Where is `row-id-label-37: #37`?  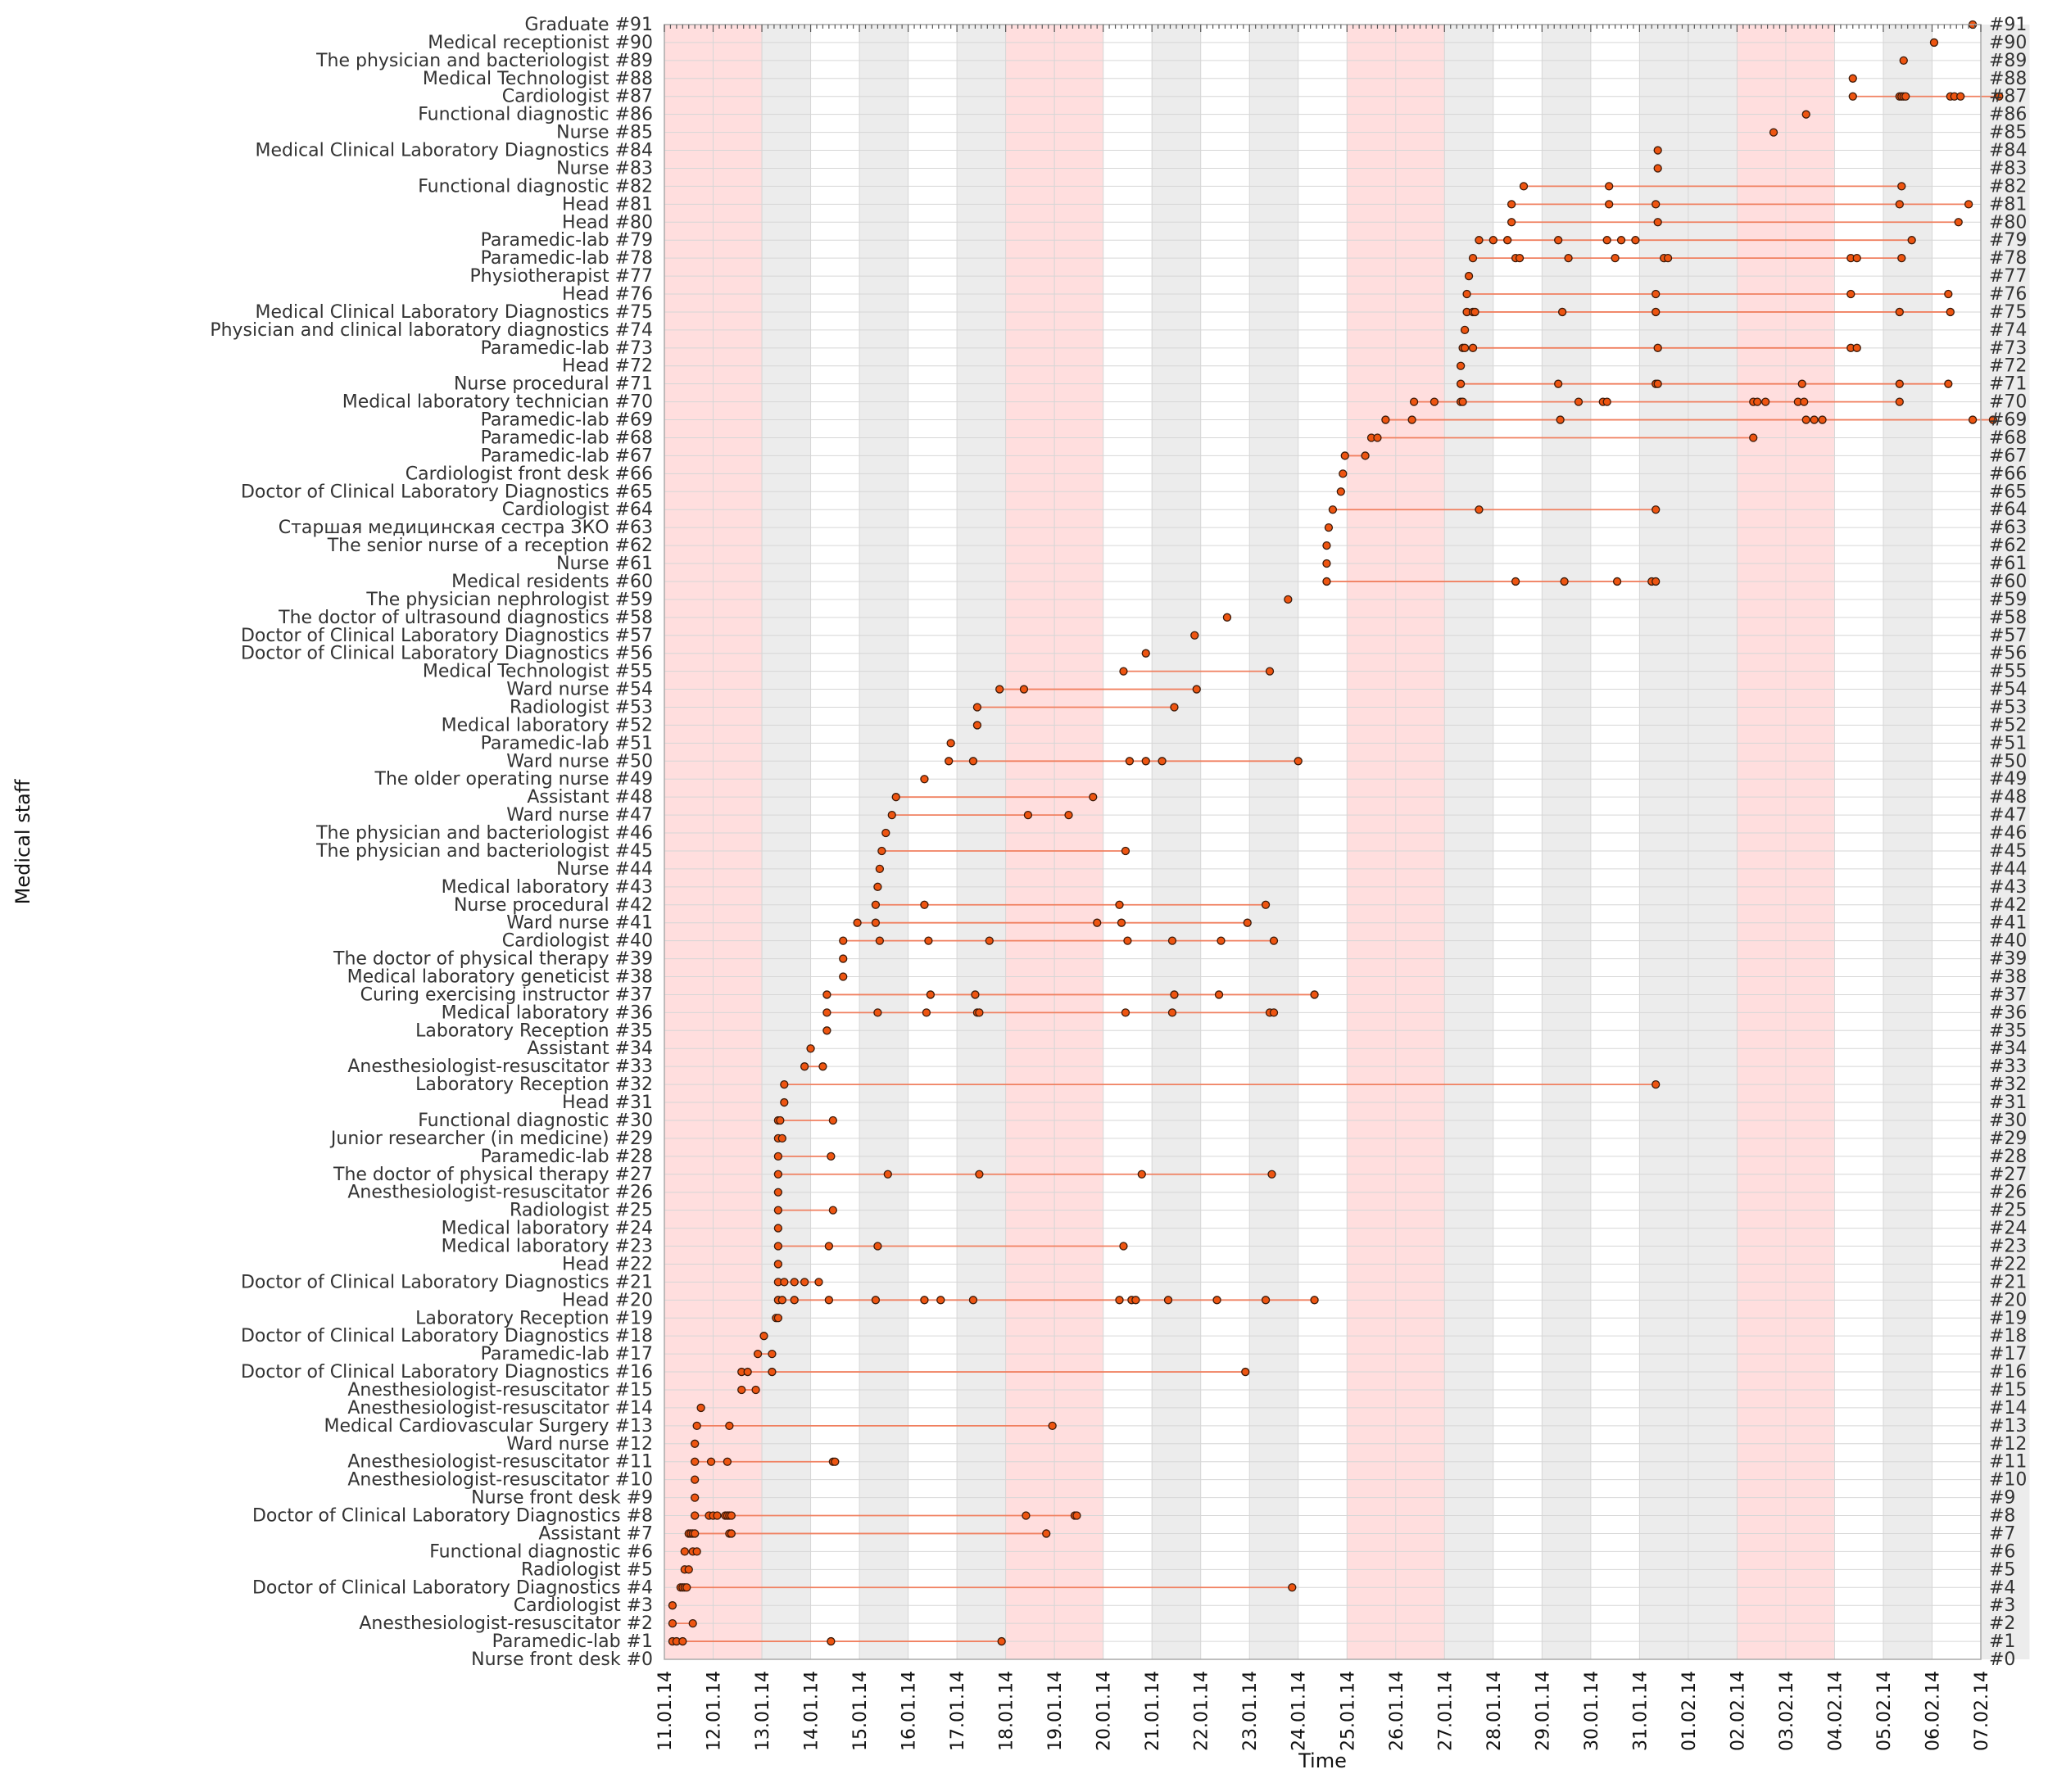
row-id-label-37: #37 is located at coordinates (2008, 994).